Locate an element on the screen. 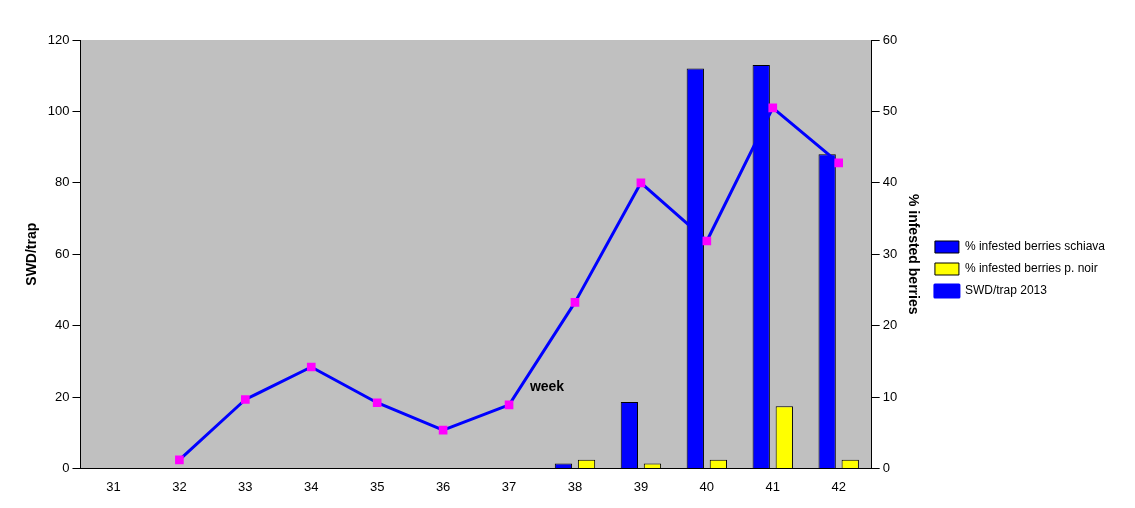 This screenshot has height=508, width=1135. y-axis-title: SWD/trap is located at coordinates (31, 254).